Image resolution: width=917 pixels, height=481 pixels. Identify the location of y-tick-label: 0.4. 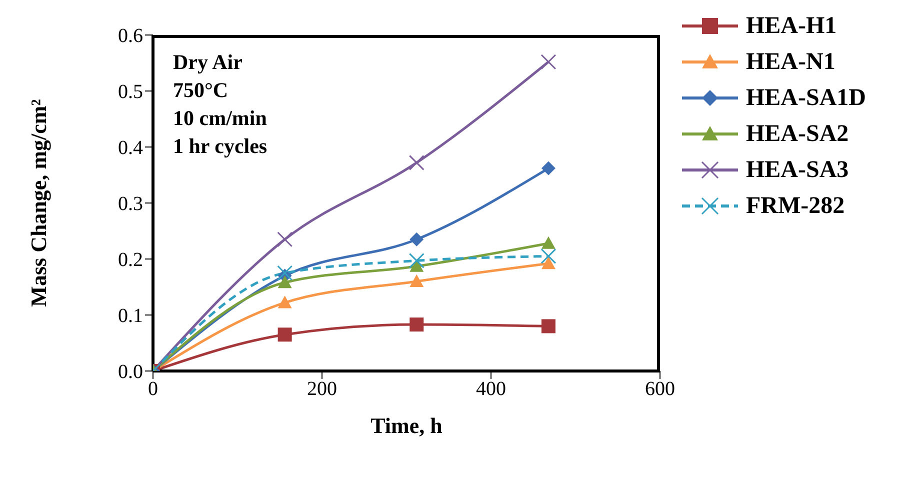
(130, 148).